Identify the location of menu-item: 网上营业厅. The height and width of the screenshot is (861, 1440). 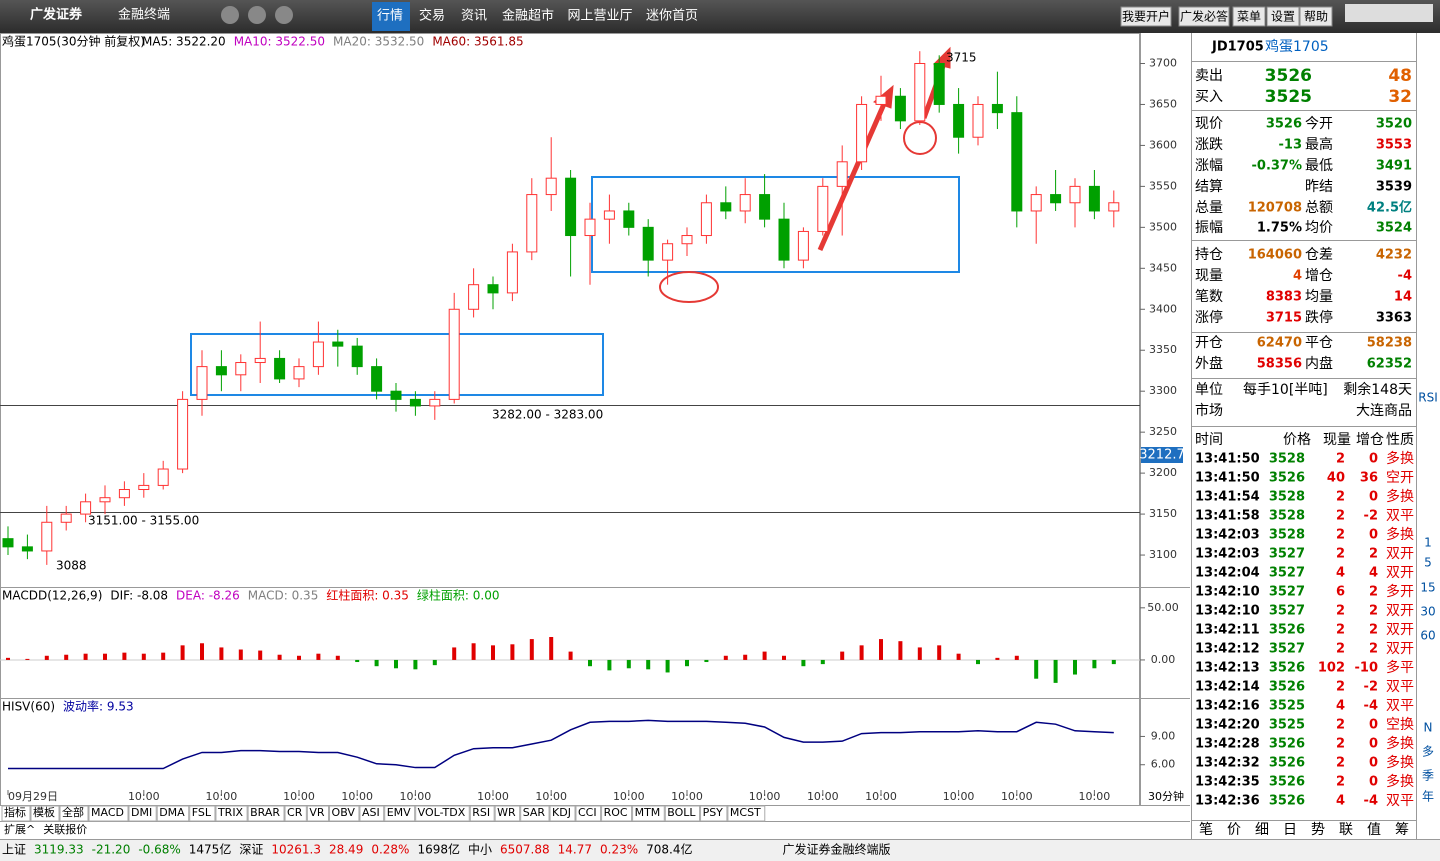
(599, 16).